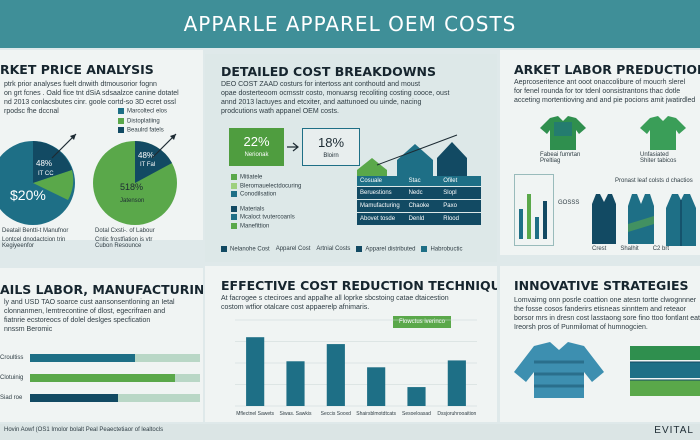 This screenshot has height=440, width=700. I want to click on bar-row: Croultiss, so click(100, 358).